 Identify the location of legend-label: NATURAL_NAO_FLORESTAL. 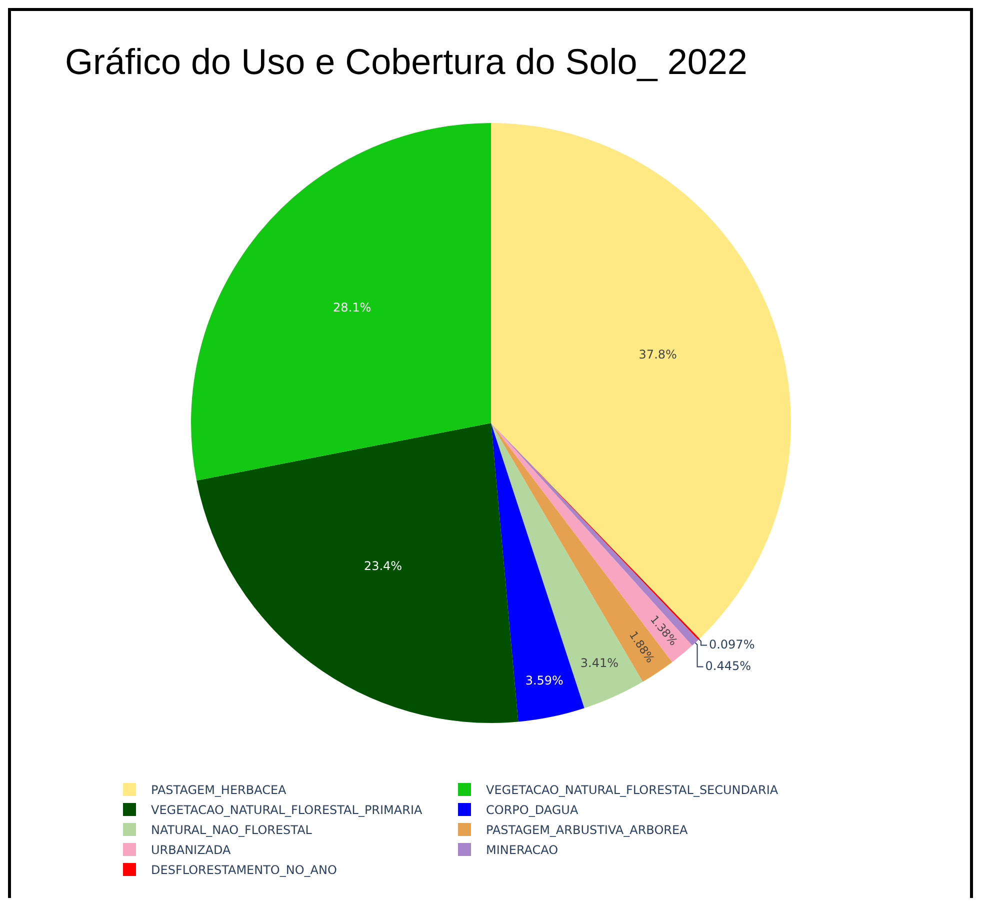
(231, 829).